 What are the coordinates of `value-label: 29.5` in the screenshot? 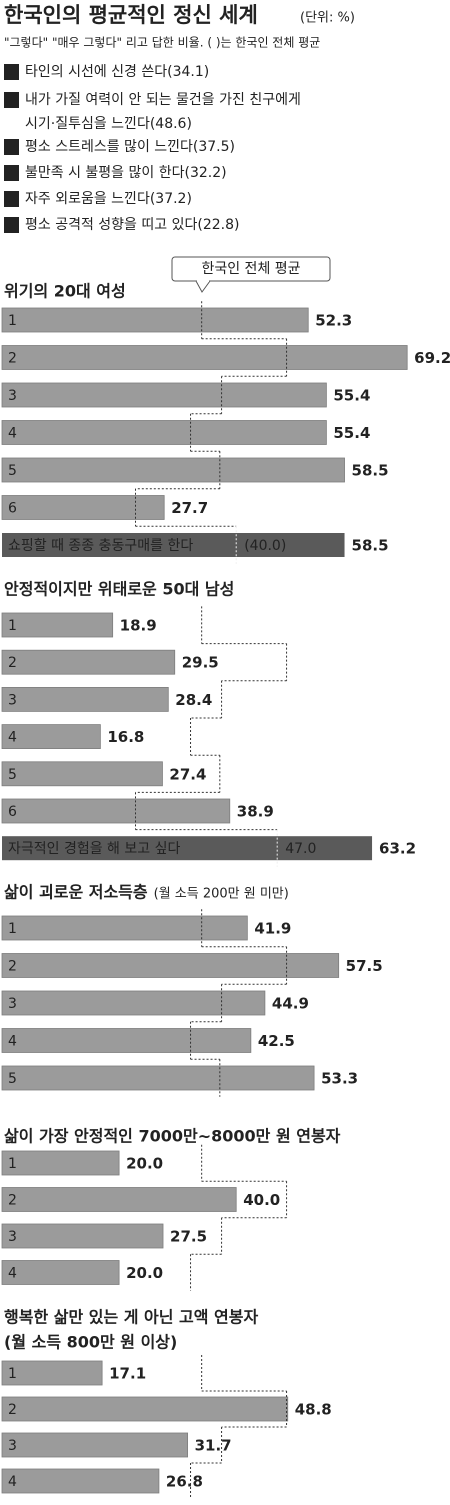 It's located at (200, 663).